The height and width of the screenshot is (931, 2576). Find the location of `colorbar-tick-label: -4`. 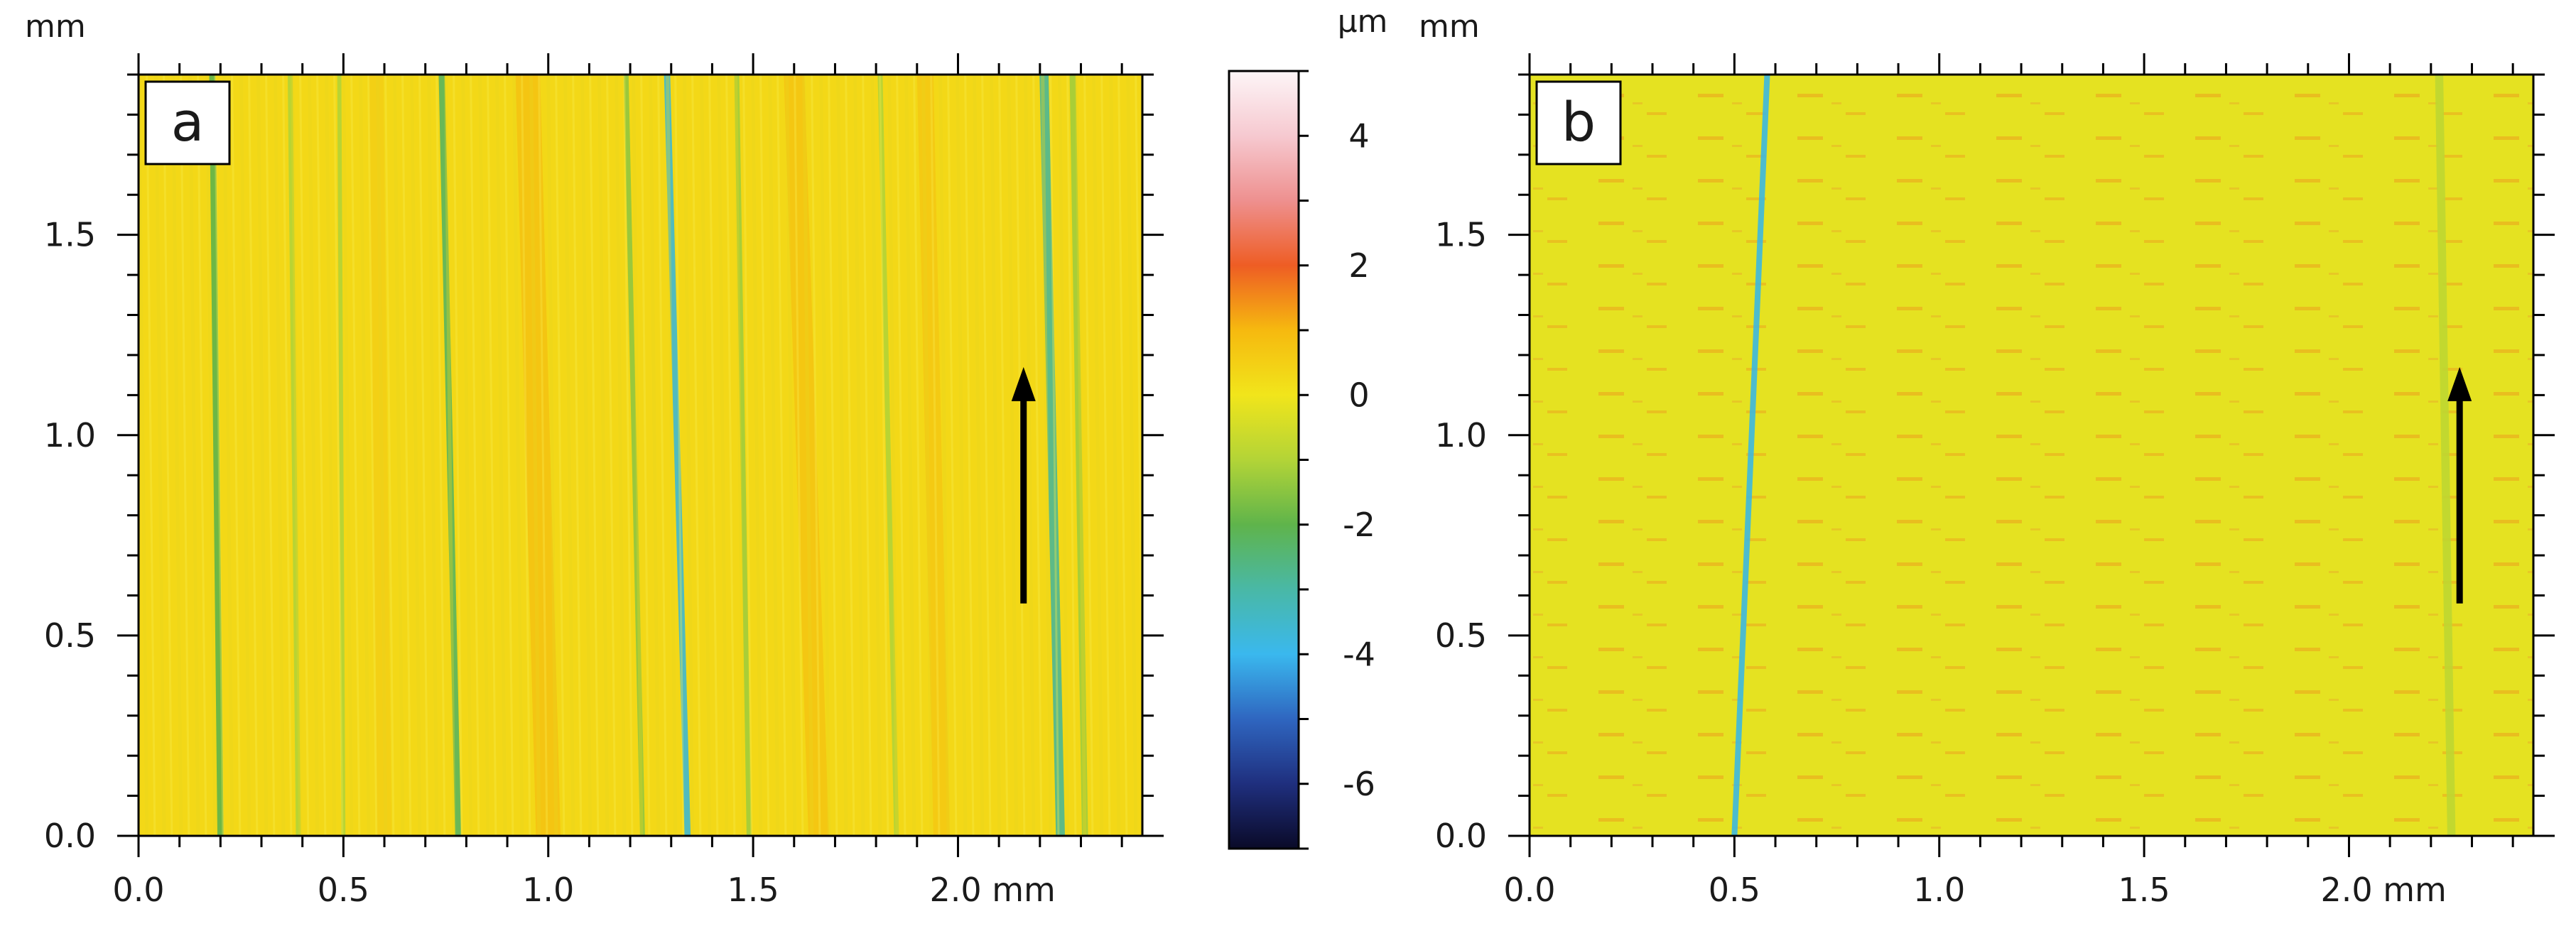

colorbar-tick-label: -4 is located at coordinates (1359, 654).